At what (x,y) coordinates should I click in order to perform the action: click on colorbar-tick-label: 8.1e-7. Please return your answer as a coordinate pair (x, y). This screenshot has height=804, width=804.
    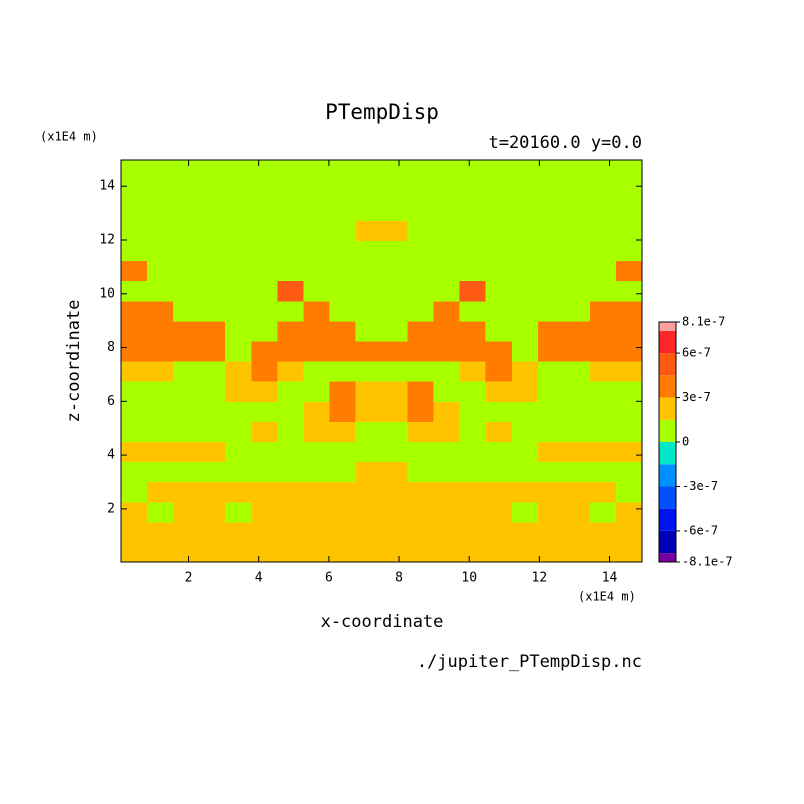
    Looking at the image, I should click on (703, 322).